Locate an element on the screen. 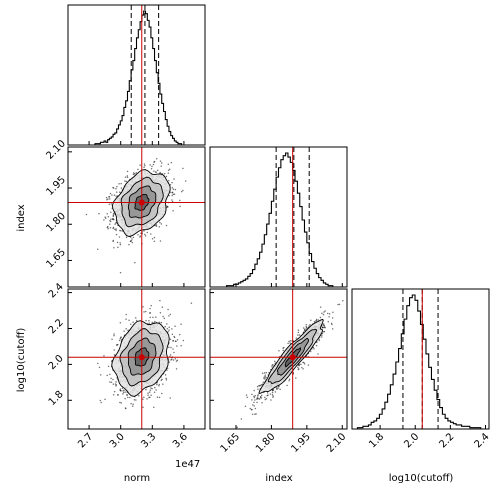 The width and height of the screenshot is (498, 498). y-tick-label-index-3: 2.10 is located at coordinates (56, 150).